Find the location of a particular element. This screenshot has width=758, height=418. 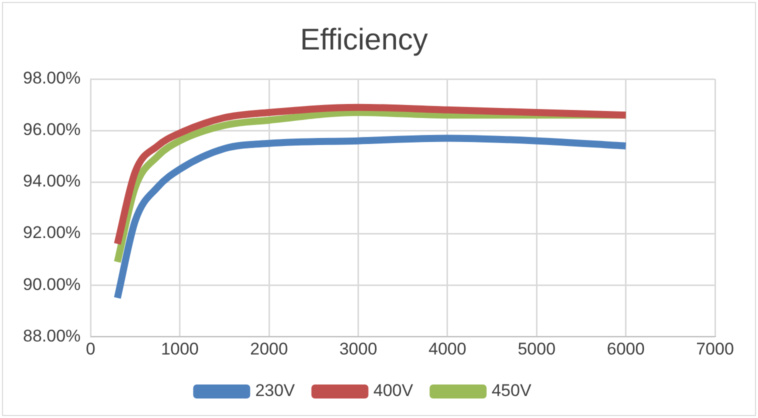

x-tick-label: 3000 is located at coordinates (358, 348).